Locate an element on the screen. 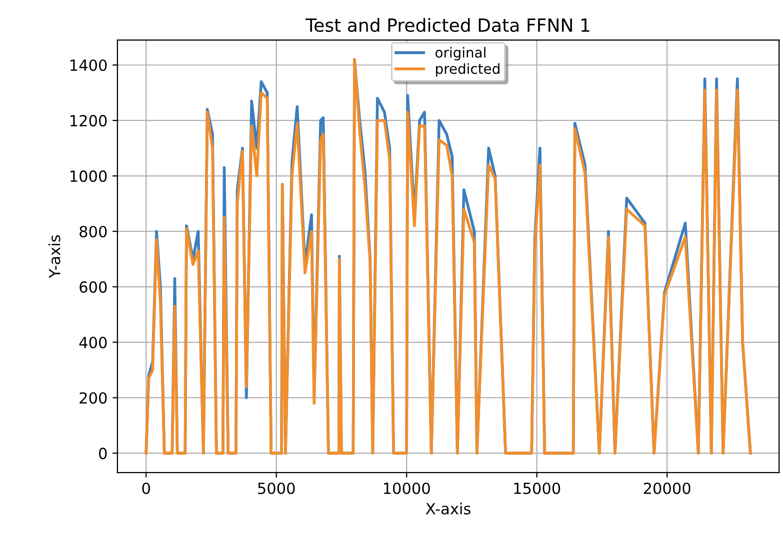  x-tick-label: 5000 is located at coordinates (276, 488).